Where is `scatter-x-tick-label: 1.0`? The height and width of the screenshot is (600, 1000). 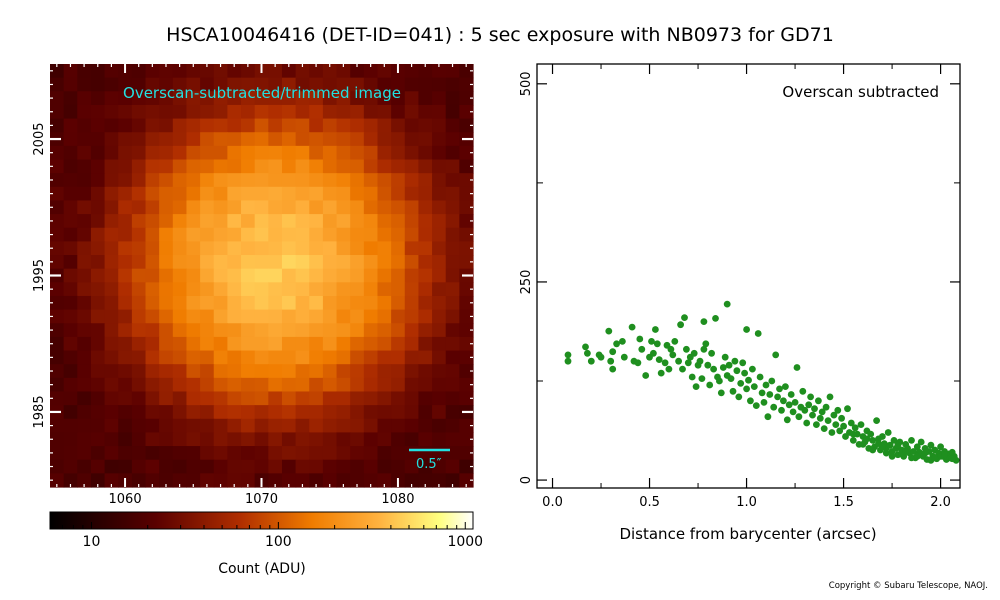 scatter-x-tick-label: 1.0 is located at coordinates (746, 502).